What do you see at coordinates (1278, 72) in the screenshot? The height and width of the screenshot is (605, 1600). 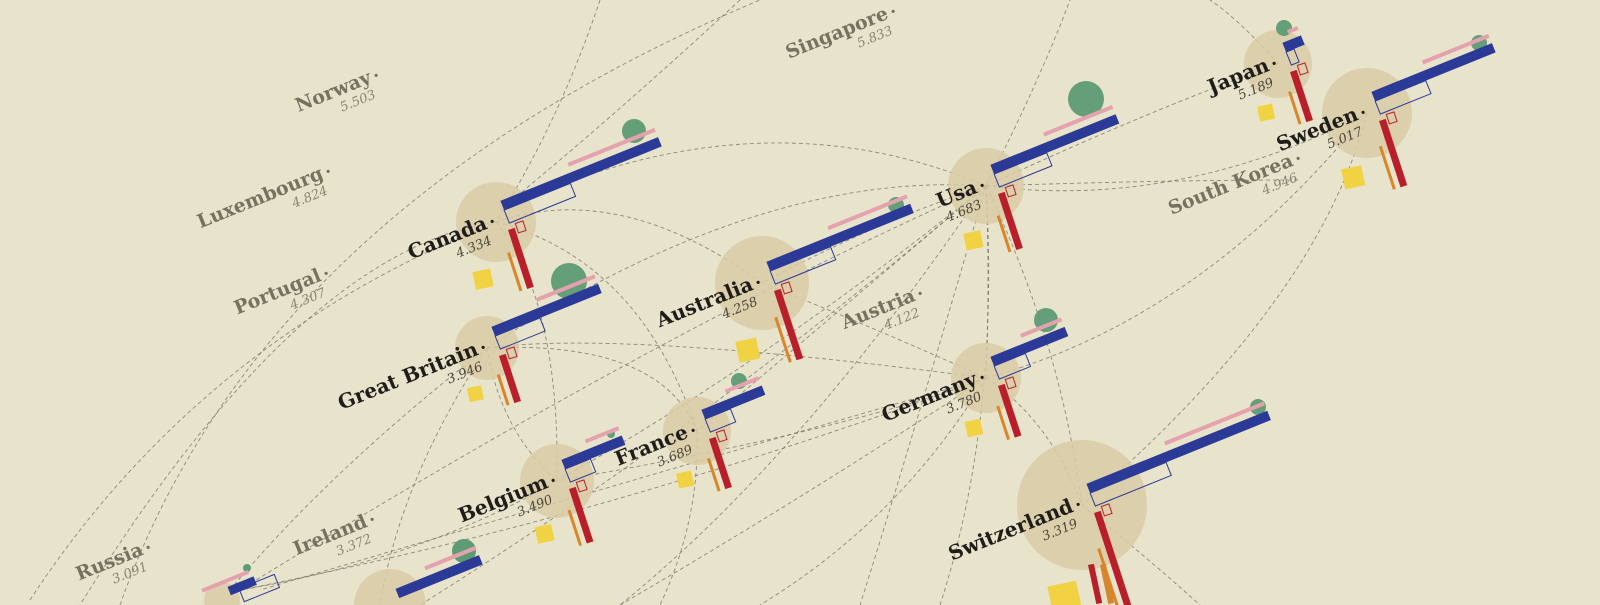 I see `glyph-japan` at bounding box center [1278, 72].